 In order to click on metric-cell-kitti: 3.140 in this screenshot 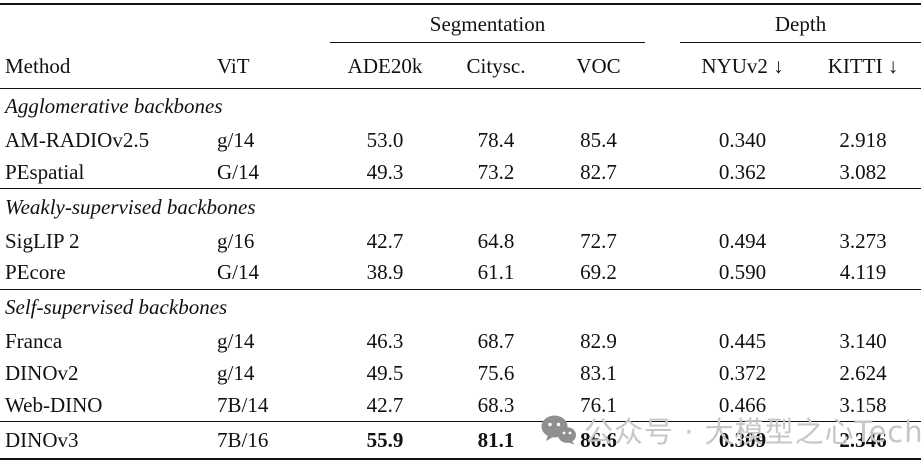, I will do `click(863, 341)`.